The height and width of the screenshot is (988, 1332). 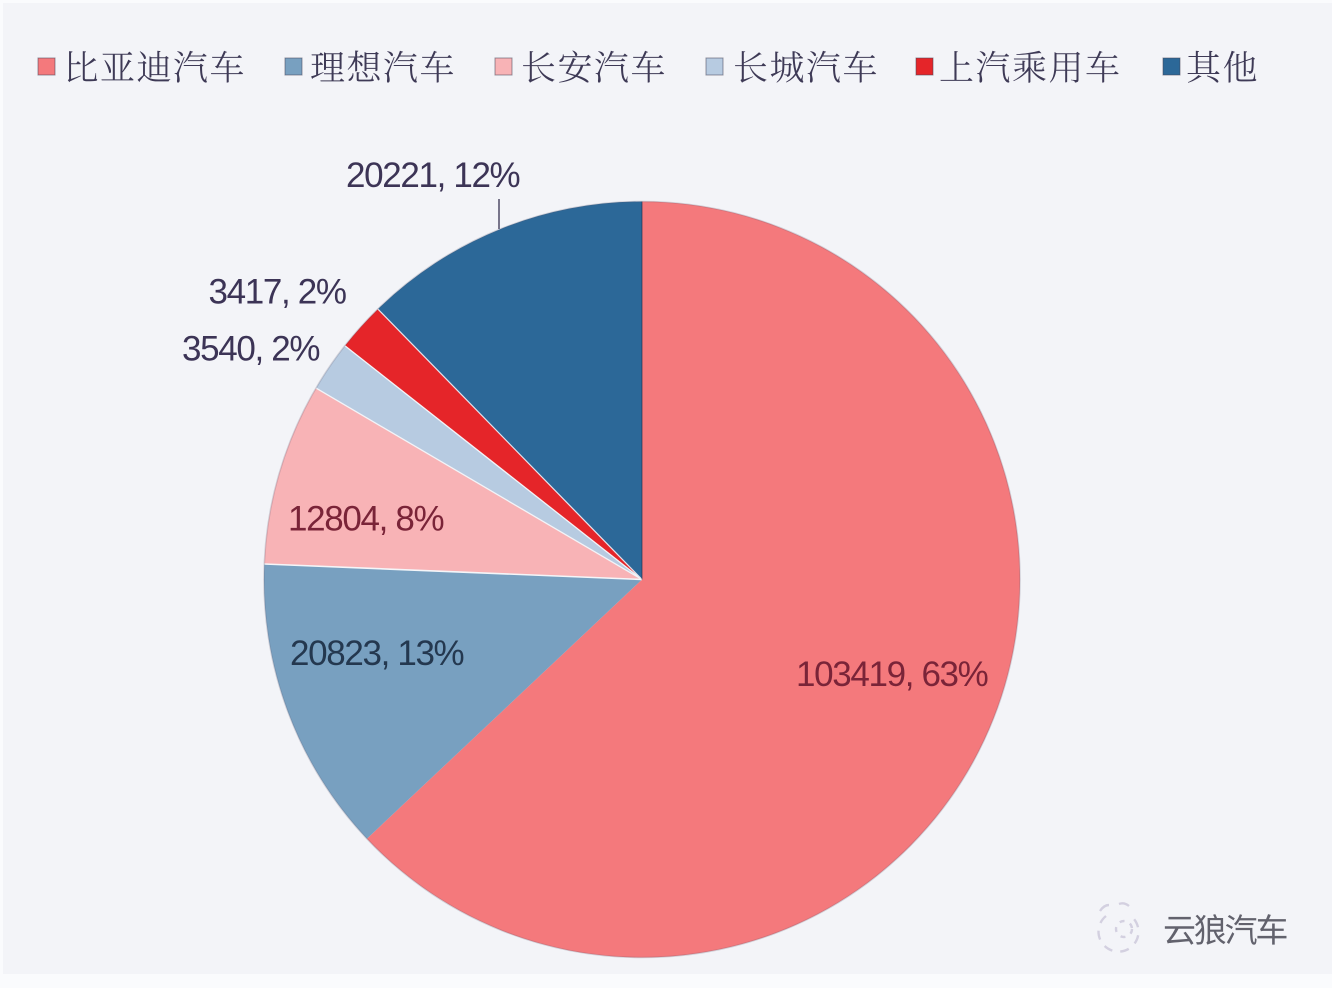 I want to click on svg-text: 103419, 63%, so click(x=892, y=674).